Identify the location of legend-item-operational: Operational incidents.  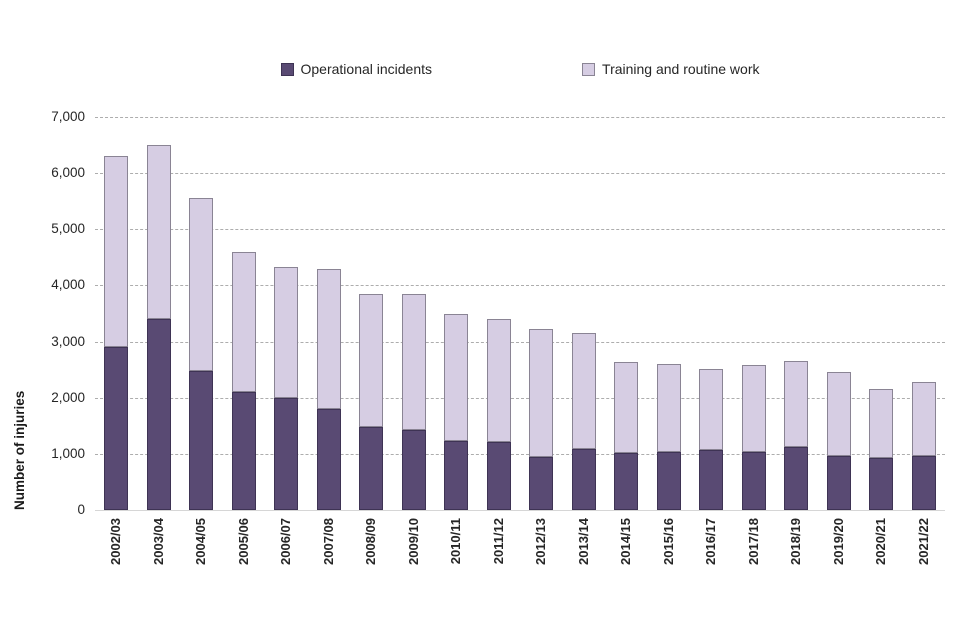
(356, 69).